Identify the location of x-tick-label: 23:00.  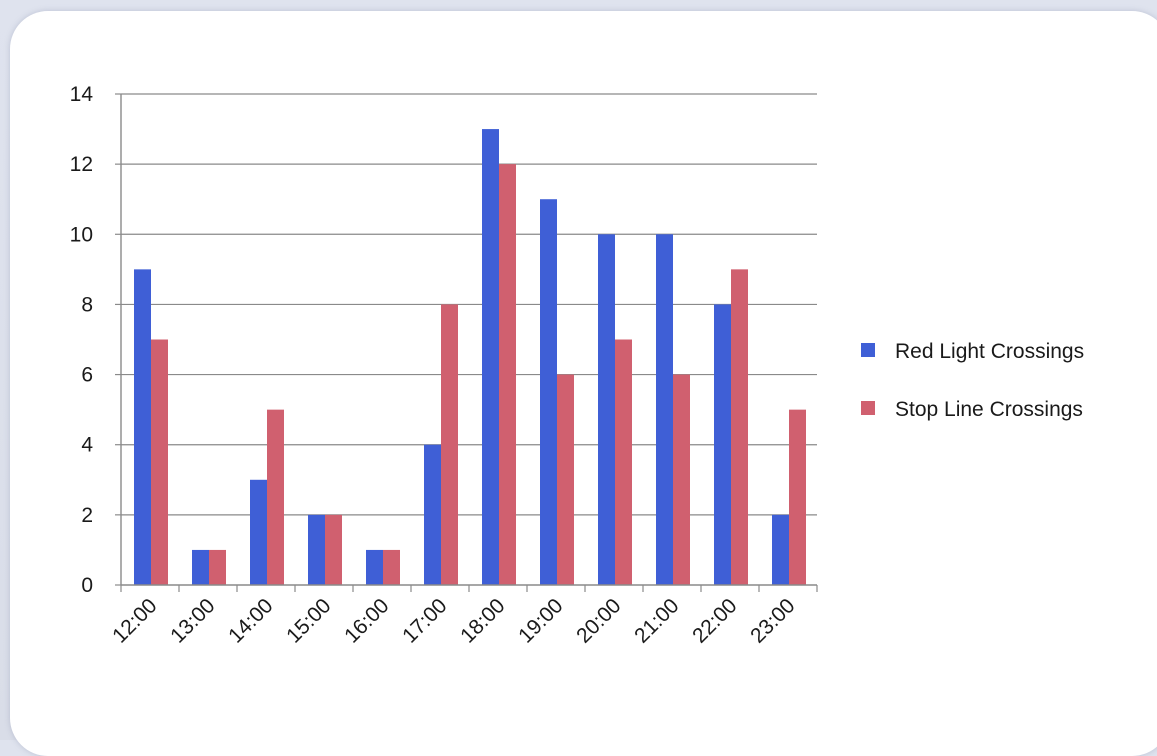
(772, 620).